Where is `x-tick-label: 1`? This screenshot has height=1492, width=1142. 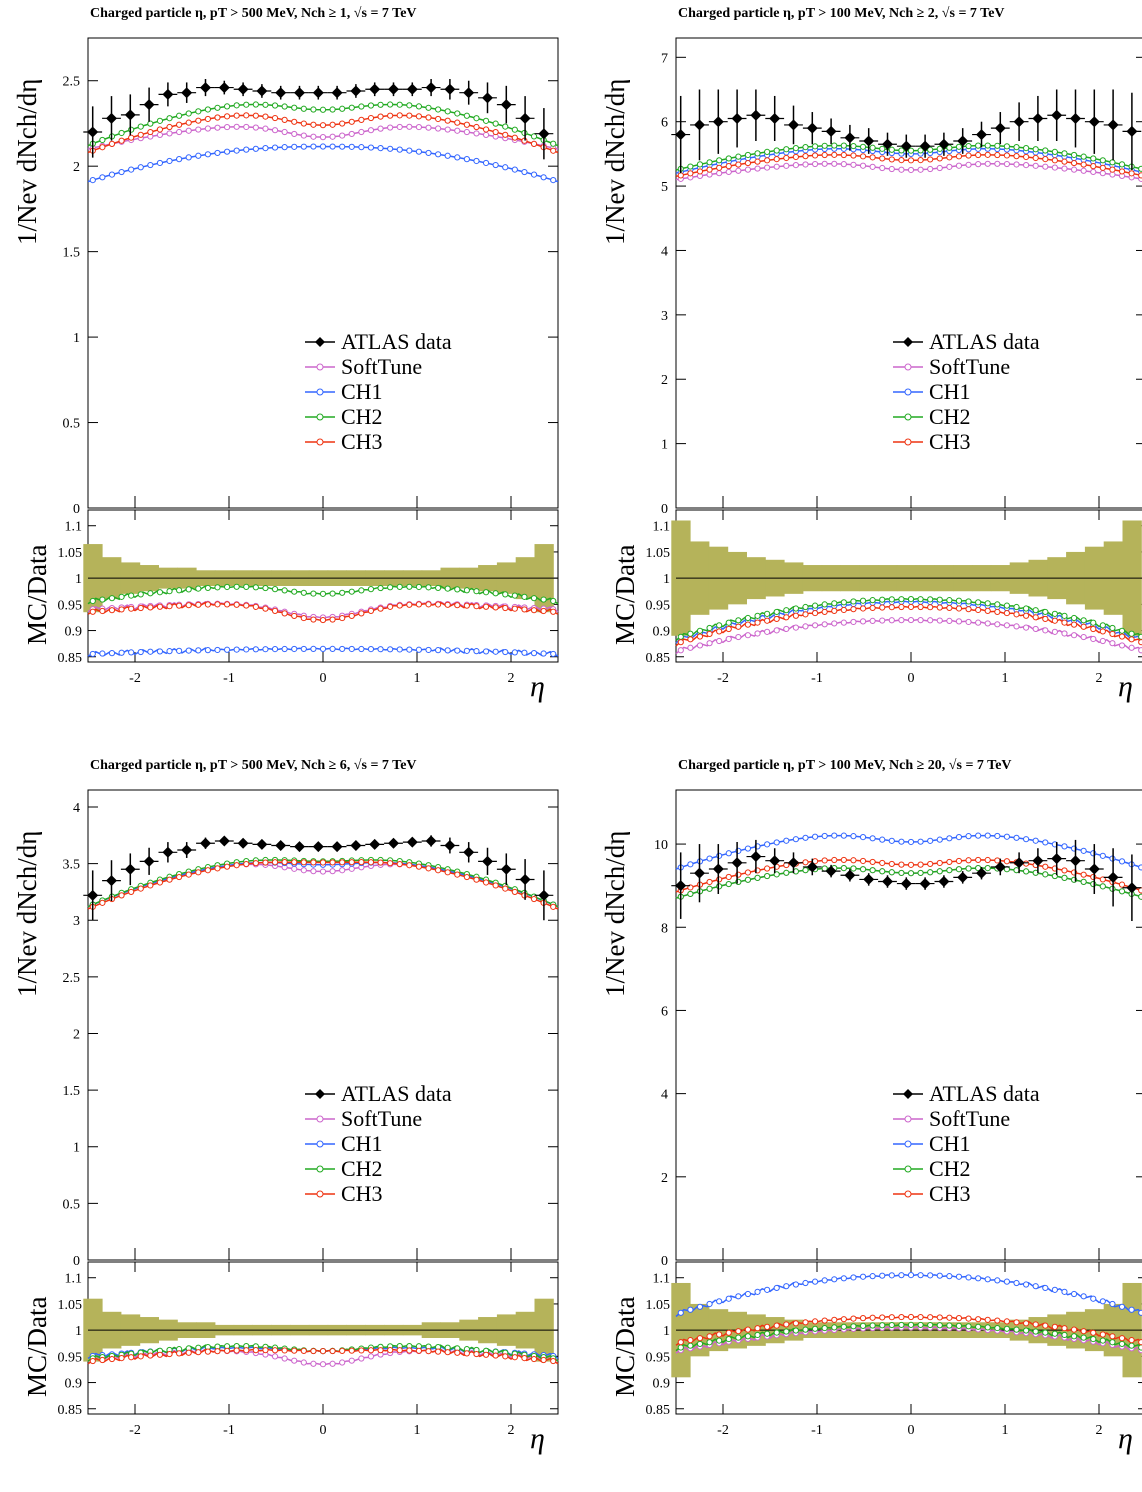
x-tick-label: 1 is located at coordinates (417, 1430).